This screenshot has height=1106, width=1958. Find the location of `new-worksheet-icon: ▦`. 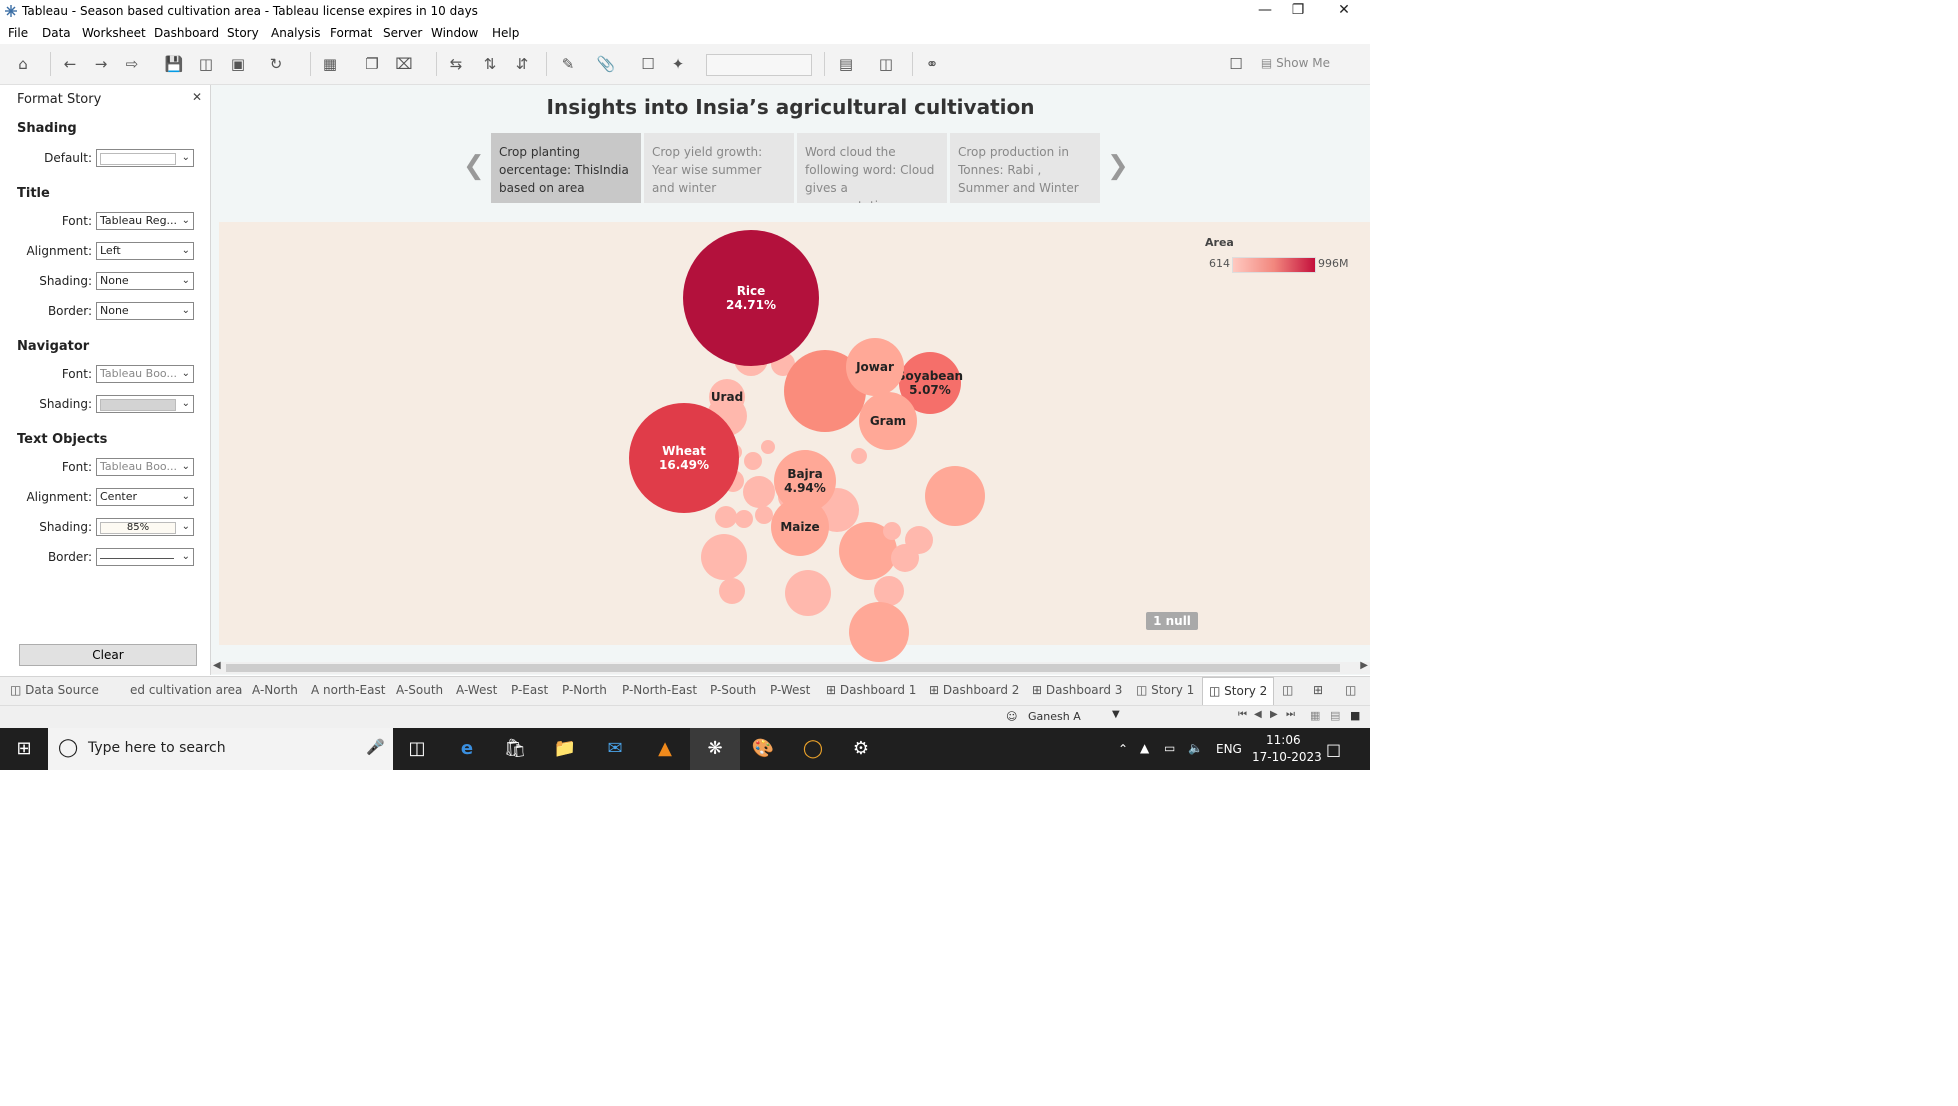

new-worksheet-icon: ▦ is located at coordinates (330, 64).